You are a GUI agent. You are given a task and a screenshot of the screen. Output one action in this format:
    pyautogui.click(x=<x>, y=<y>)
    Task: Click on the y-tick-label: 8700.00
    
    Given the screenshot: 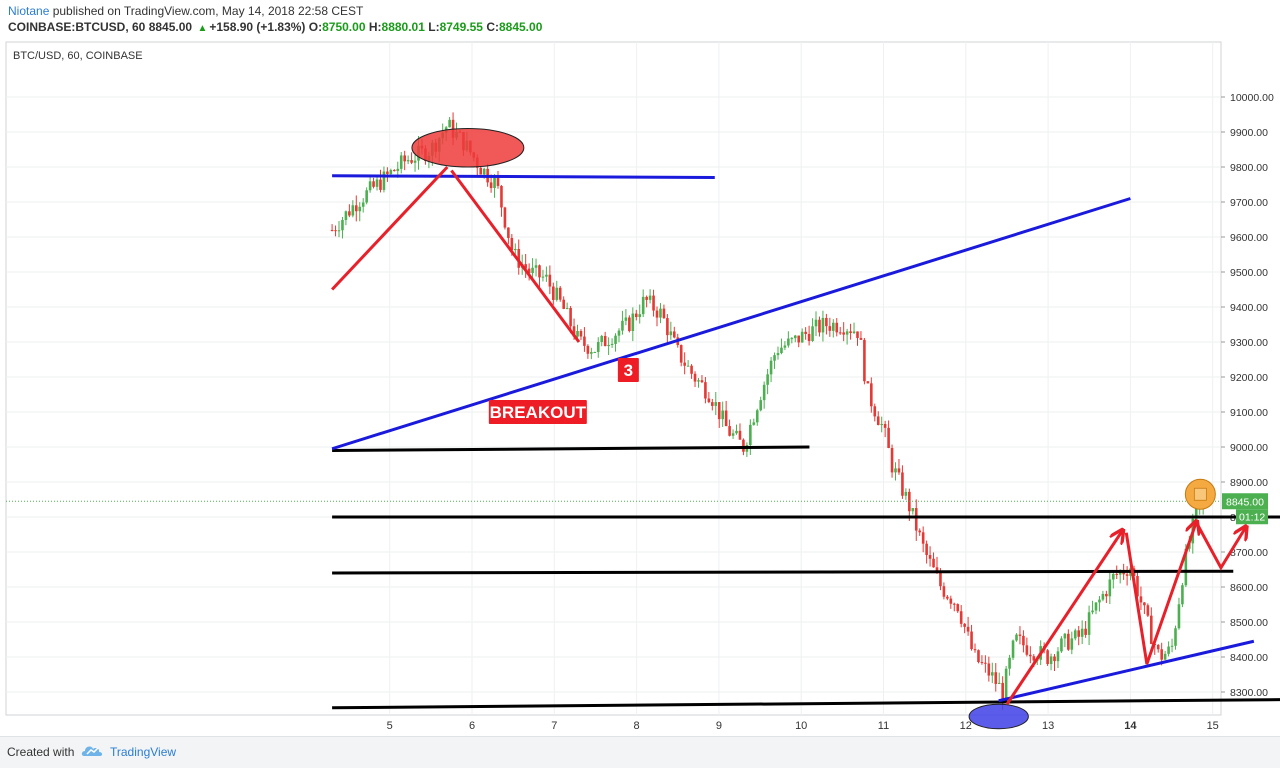 What is the action you would take?
    pyautogui.click(x=1249, y=553)
    